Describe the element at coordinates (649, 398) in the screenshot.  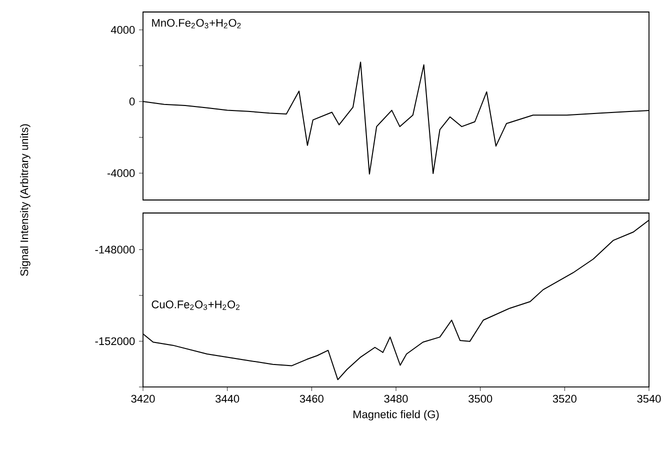
I see `x-tick-label: 3540` at that location.